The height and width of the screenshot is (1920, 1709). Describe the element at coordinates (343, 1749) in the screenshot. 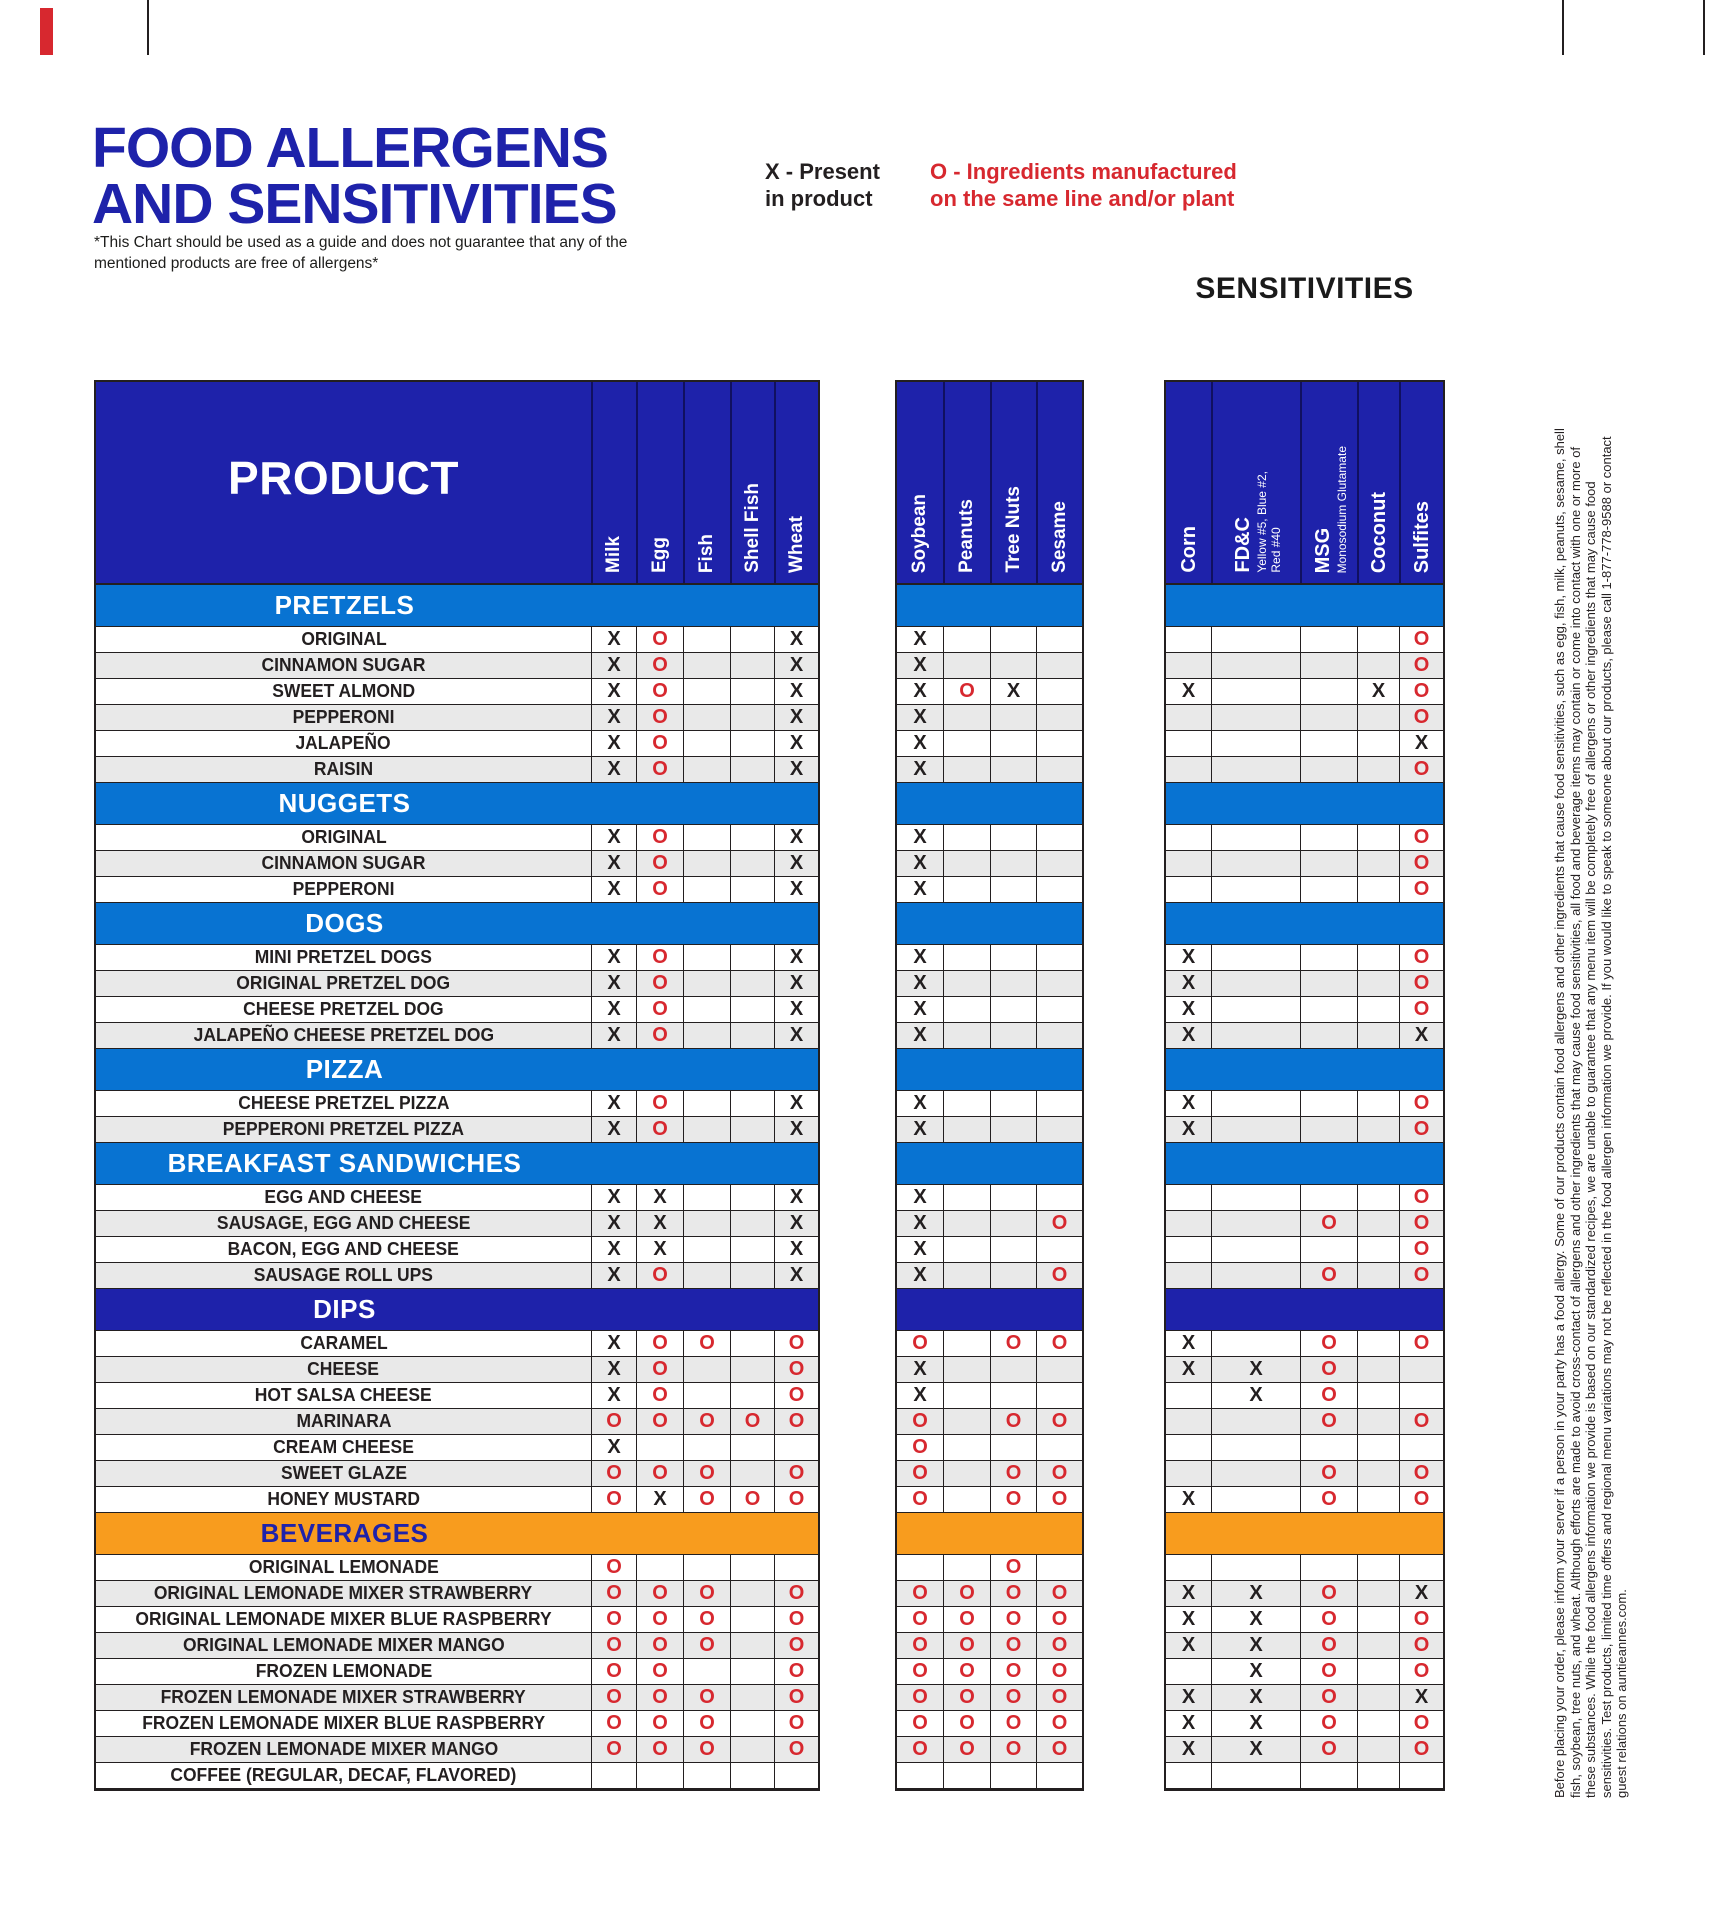

I see `product-name: FROZEN LEMONADE MIXER MANGO` at that location.